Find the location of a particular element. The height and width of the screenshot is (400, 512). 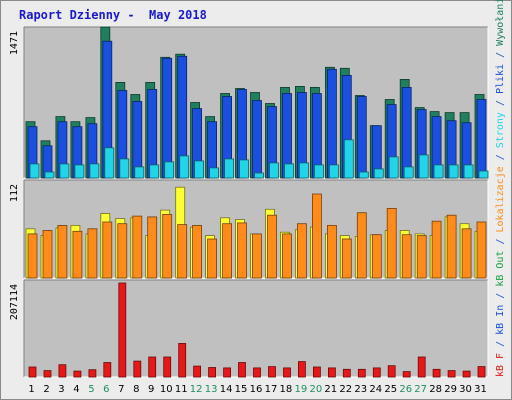

x-tick-label-9: 9 is located at coordinates (151, 389).